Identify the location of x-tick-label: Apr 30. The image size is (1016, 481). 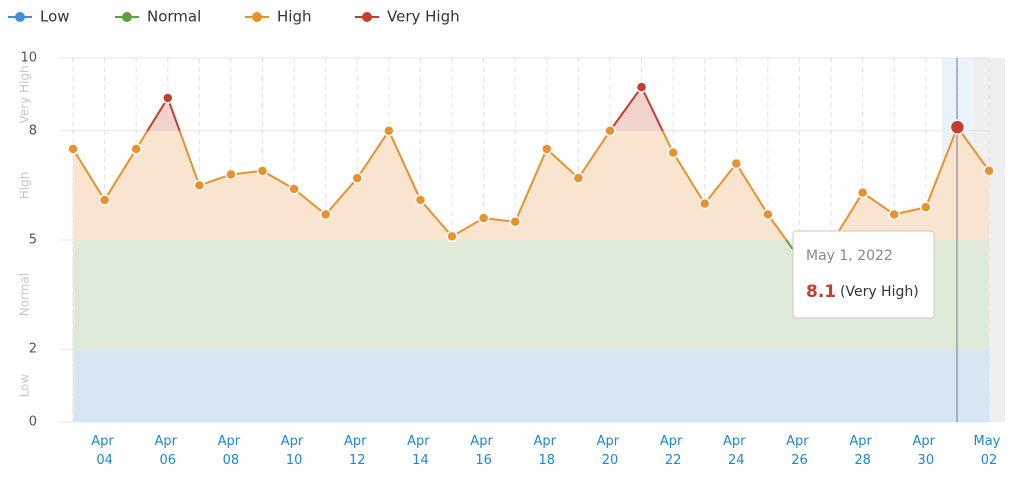
(926, 451).